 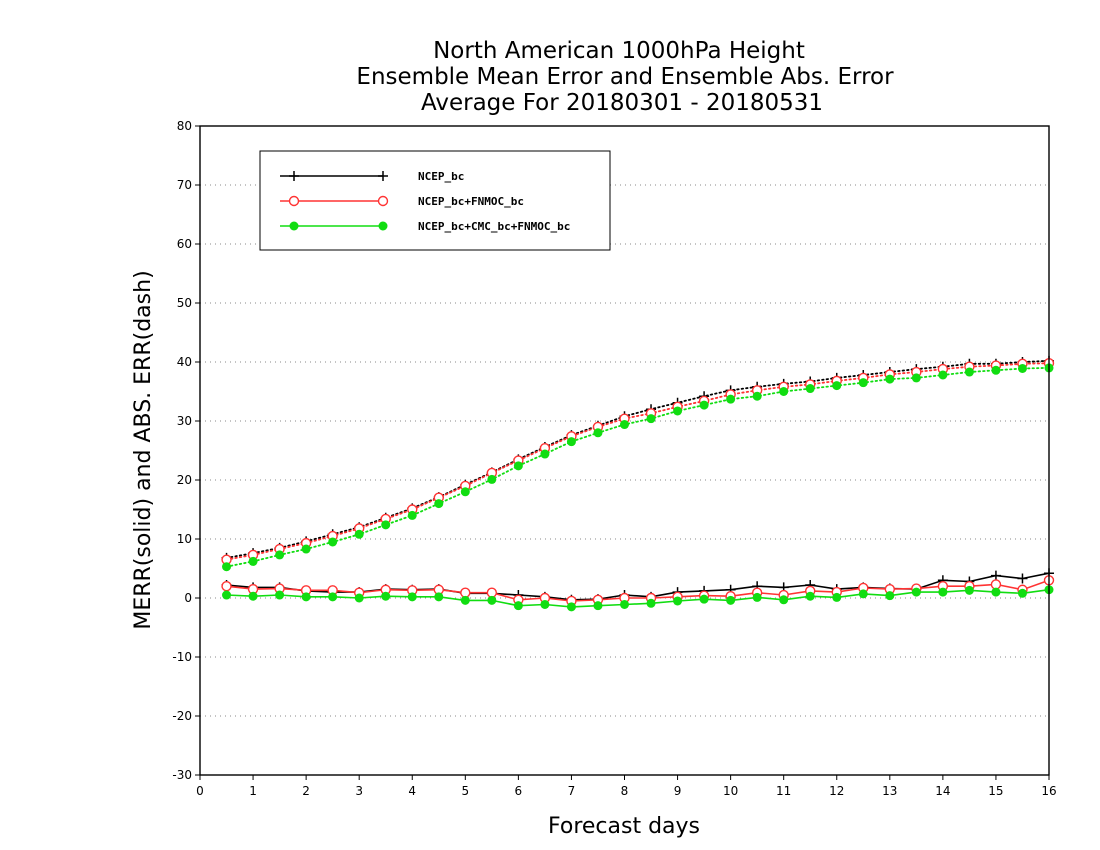 I want to click on merr-line-ncep-bc, so click(x=638, y=586).